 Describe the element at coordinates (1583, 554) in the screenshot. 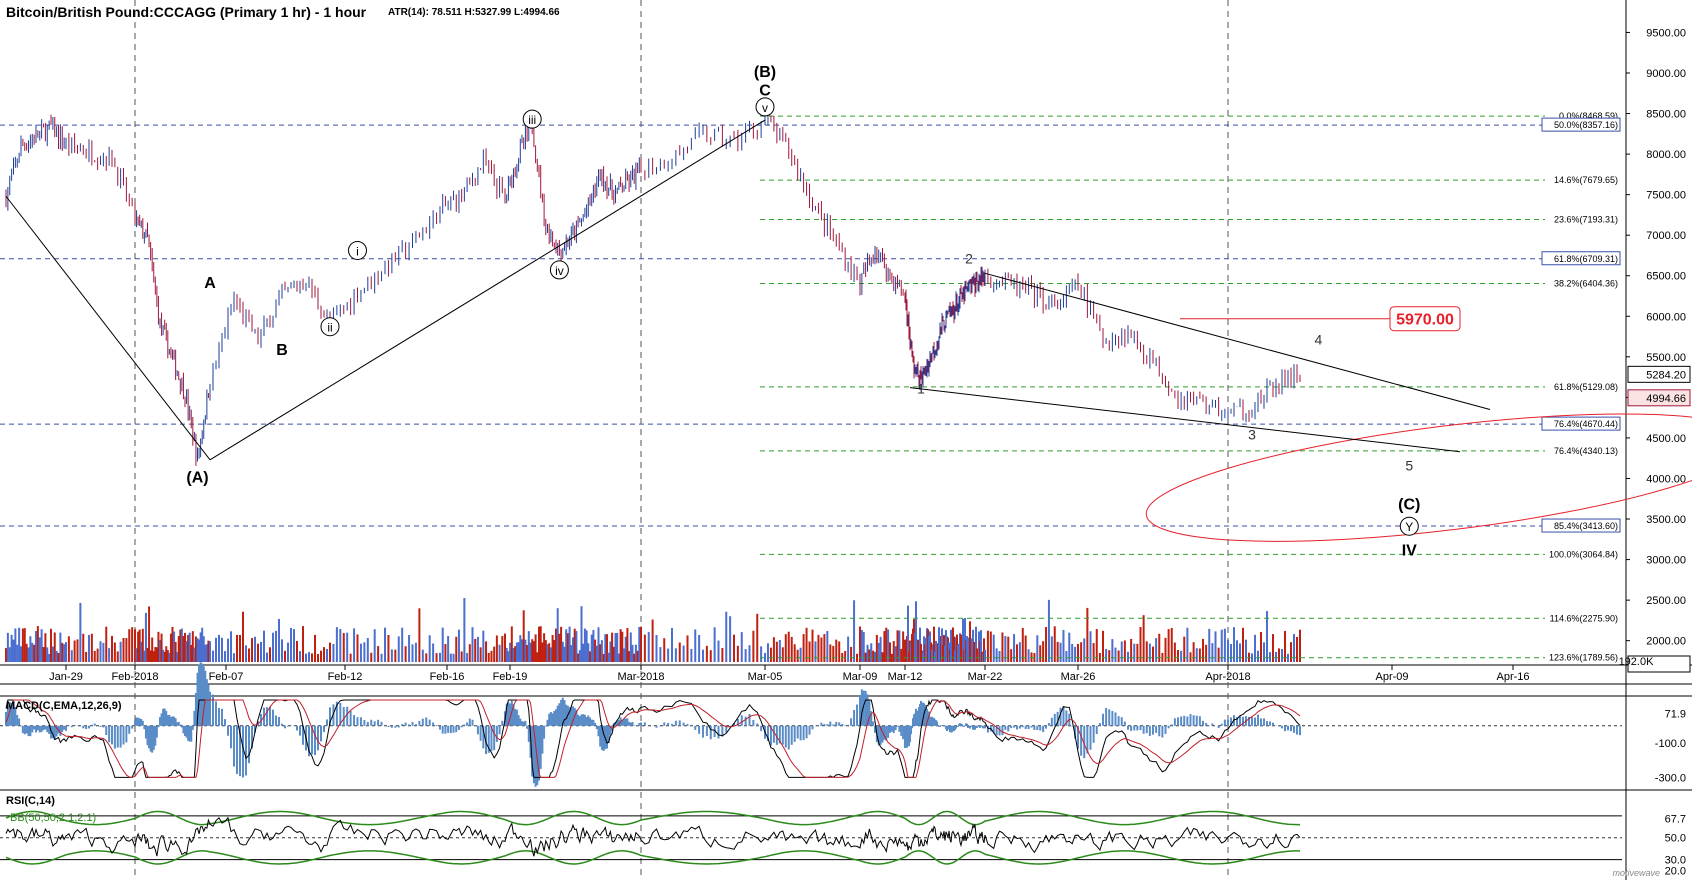

I see `fib-level-label: 100.0%(3064.84)` at that location.